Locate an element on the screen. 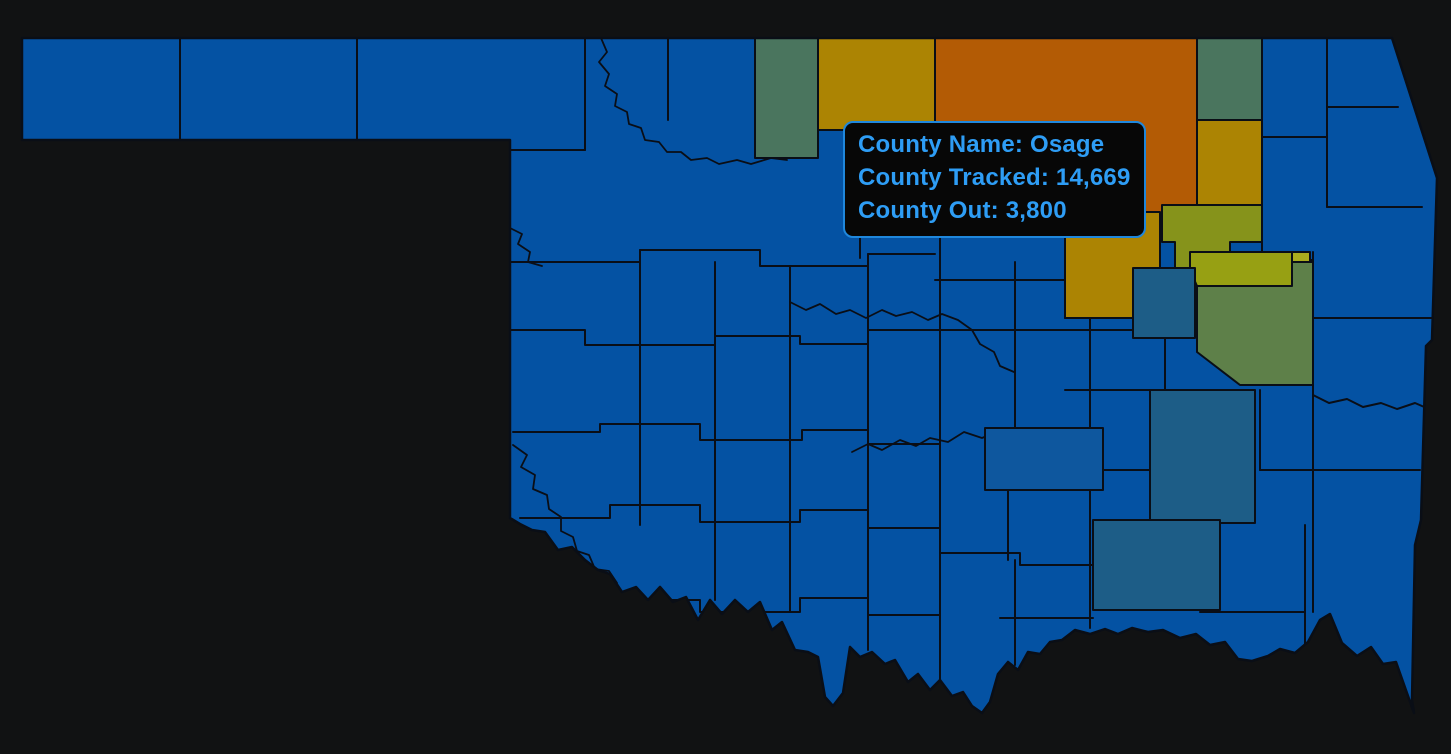 Image resolution: width=1451 pixels, height=754 pixels. tooltip-county-out: County Out: 3,800 is located at coordinates (962, 210).